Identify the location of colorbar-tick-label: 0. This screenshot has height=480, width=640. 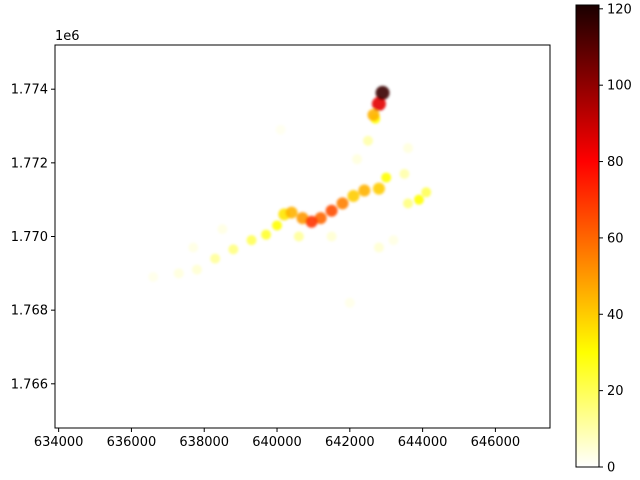
(611, 468).